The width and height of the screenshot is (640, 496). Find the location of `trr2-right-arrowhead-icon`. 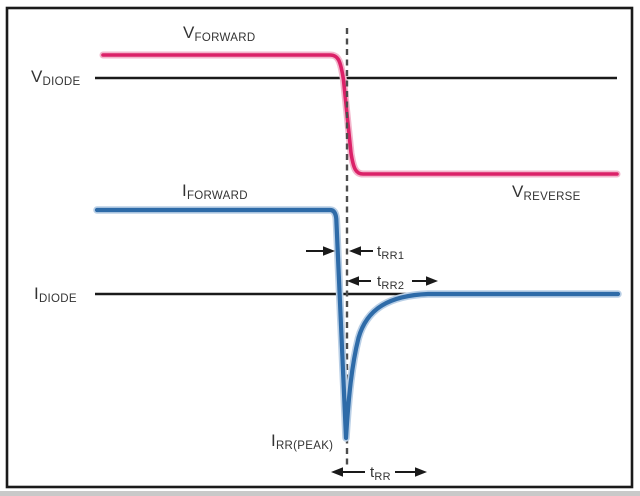

trr2-right-arrowhead-icon is located at coordinates (432, 281).